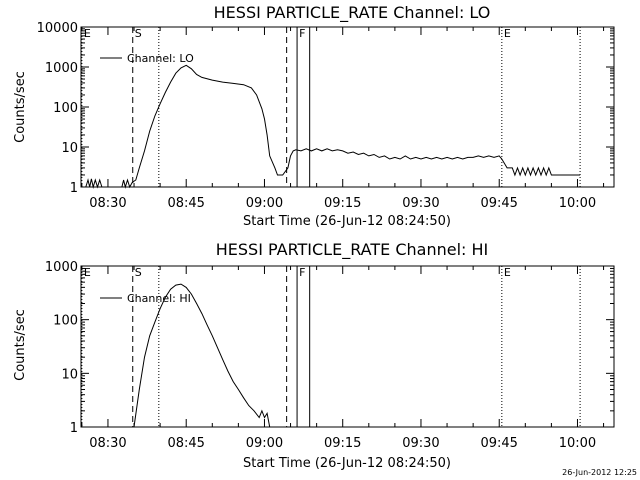  I want to click on data-marks, so click(202, 355).